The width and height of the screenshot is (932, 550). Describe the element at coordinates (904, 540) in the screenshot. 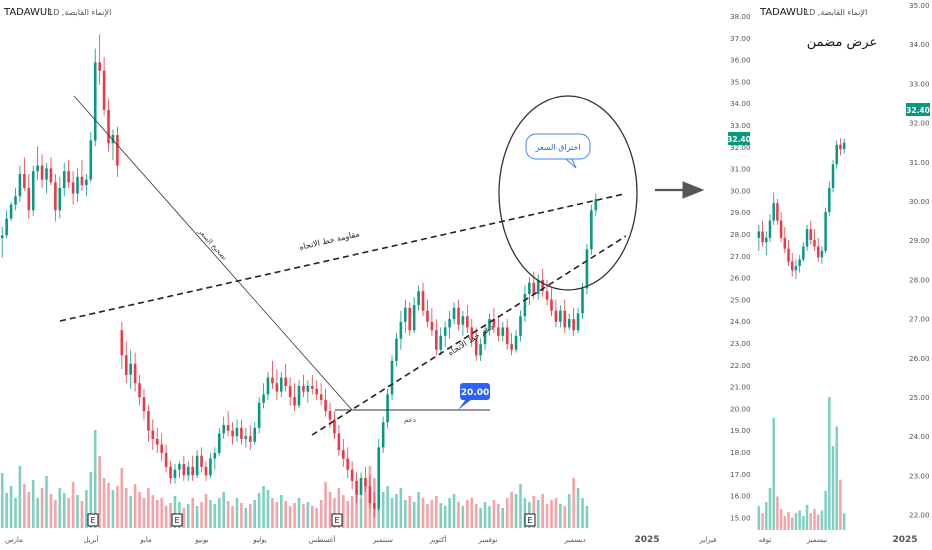

I see `right-x-tick: 2025` at that location.